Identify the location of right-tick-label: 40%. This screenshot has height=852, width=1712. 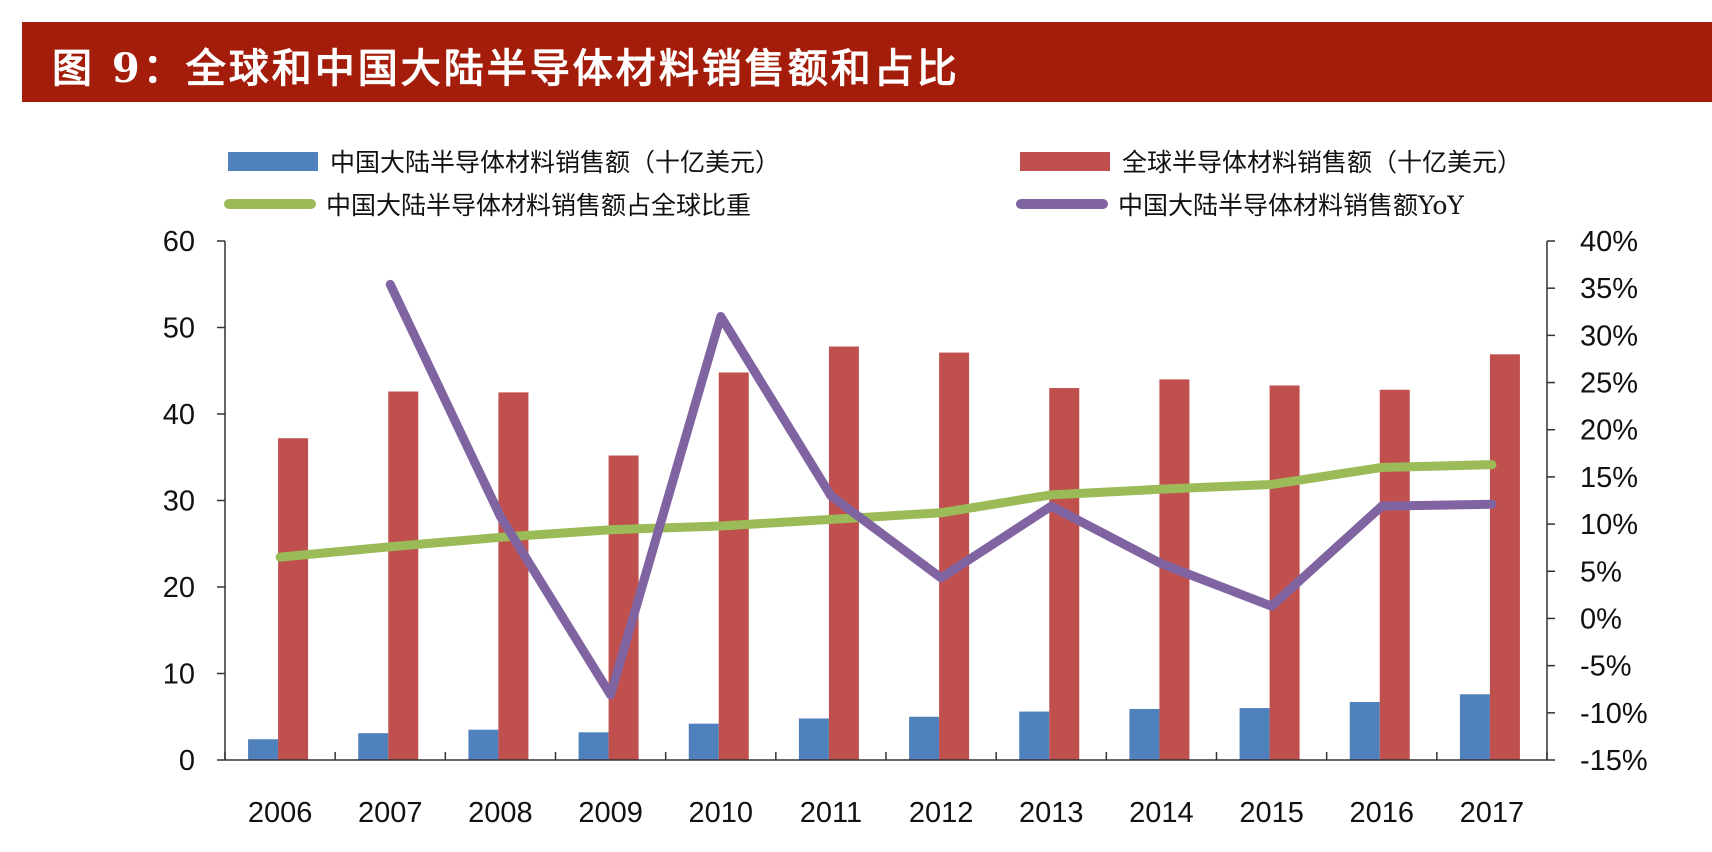
(1609, 242).